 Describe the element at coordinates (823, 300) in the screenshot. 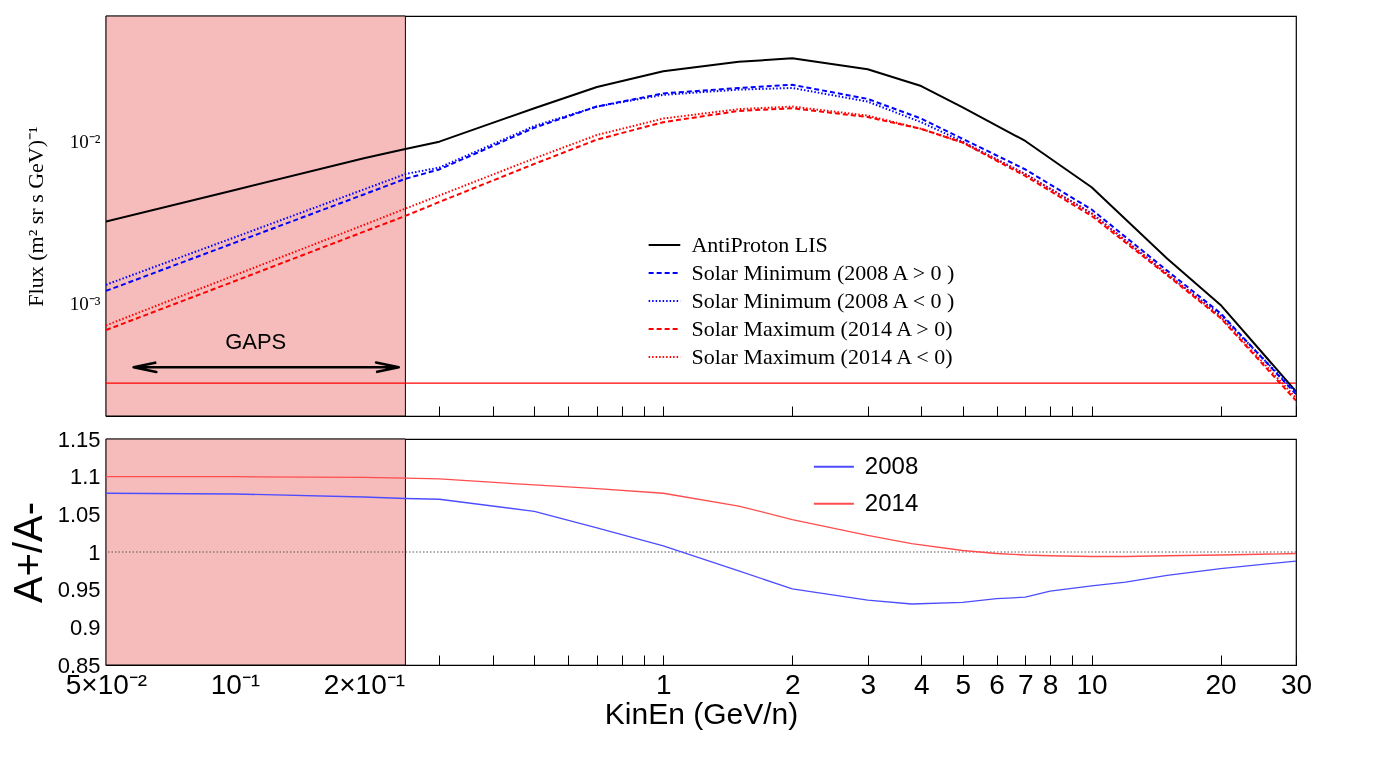

I see `legend-label: Solar Minimum (2008 A < 0 )` at that location.